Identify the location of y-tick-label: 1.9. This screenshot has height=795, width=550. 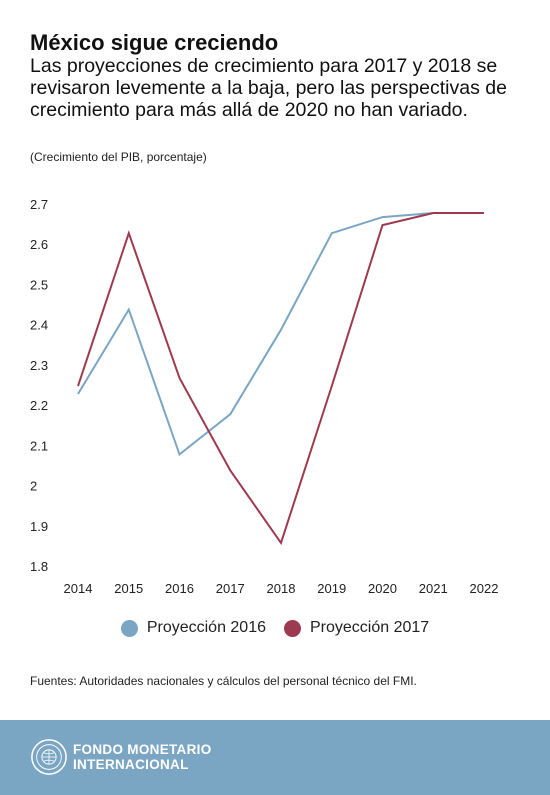
(39, 526).